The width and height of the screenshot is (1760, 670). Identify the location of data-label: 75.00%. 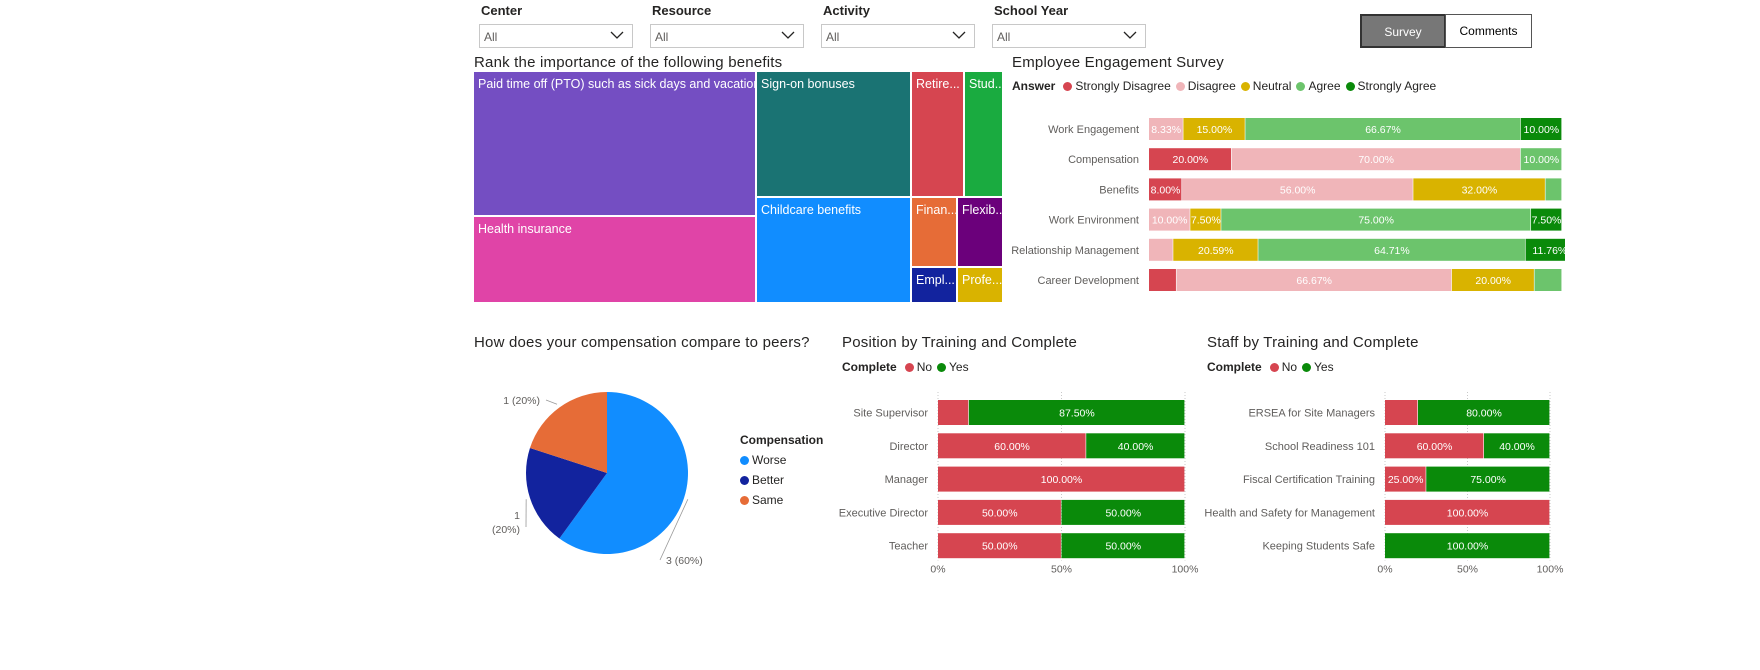
(1488, 480).